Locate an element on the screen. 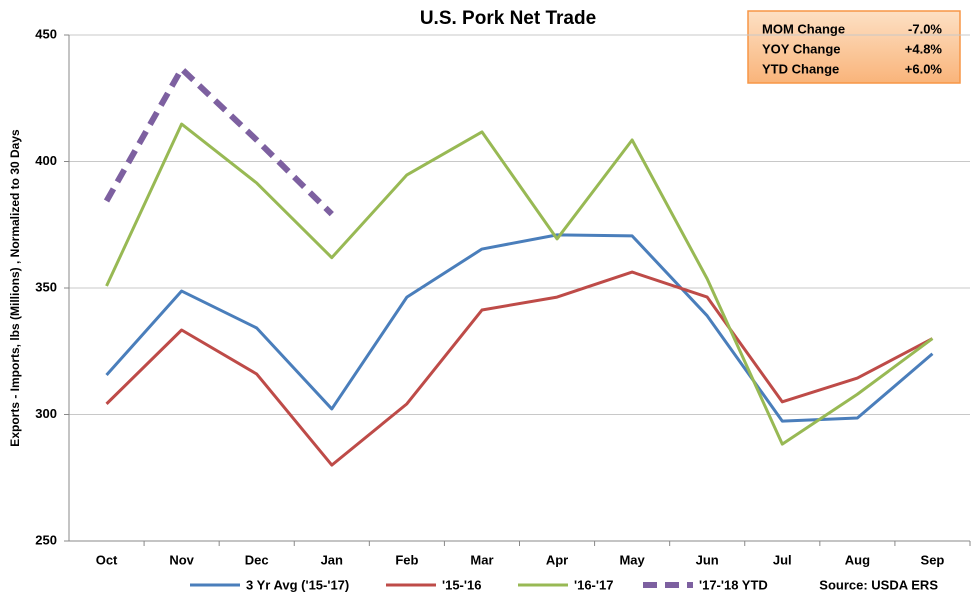  info-value: -7.0% is located at coordinates (925, 28).